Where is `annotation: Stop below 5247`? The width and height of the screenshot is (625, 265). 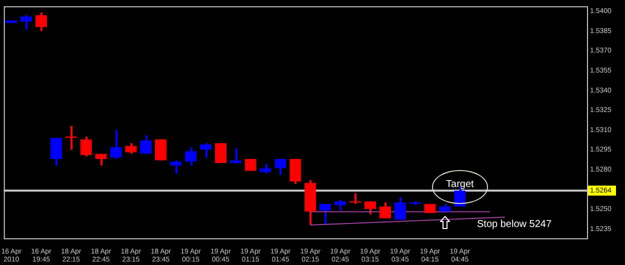 annotation: Stop below 5247 is located at coordinates (514, 224).